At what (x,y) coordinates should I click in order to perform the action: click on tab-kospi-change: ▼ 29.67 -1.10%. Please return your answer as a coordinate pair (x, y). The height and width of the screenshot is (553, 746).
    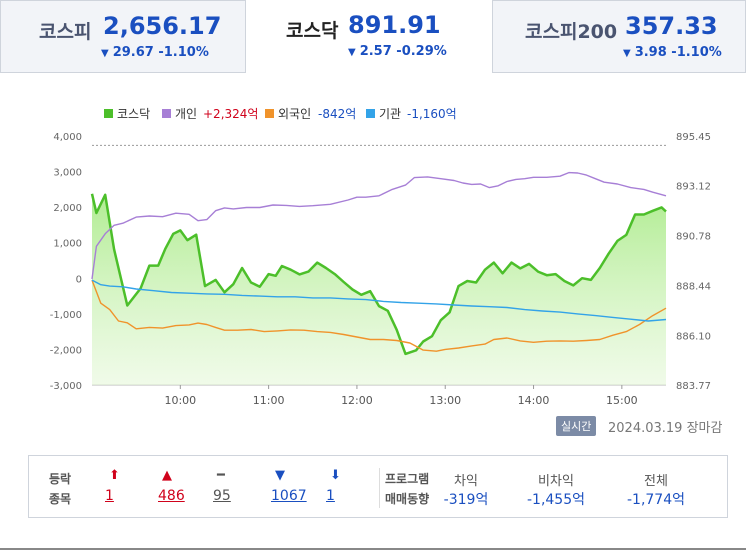
    Looking at the image, I should click on (155, 52).